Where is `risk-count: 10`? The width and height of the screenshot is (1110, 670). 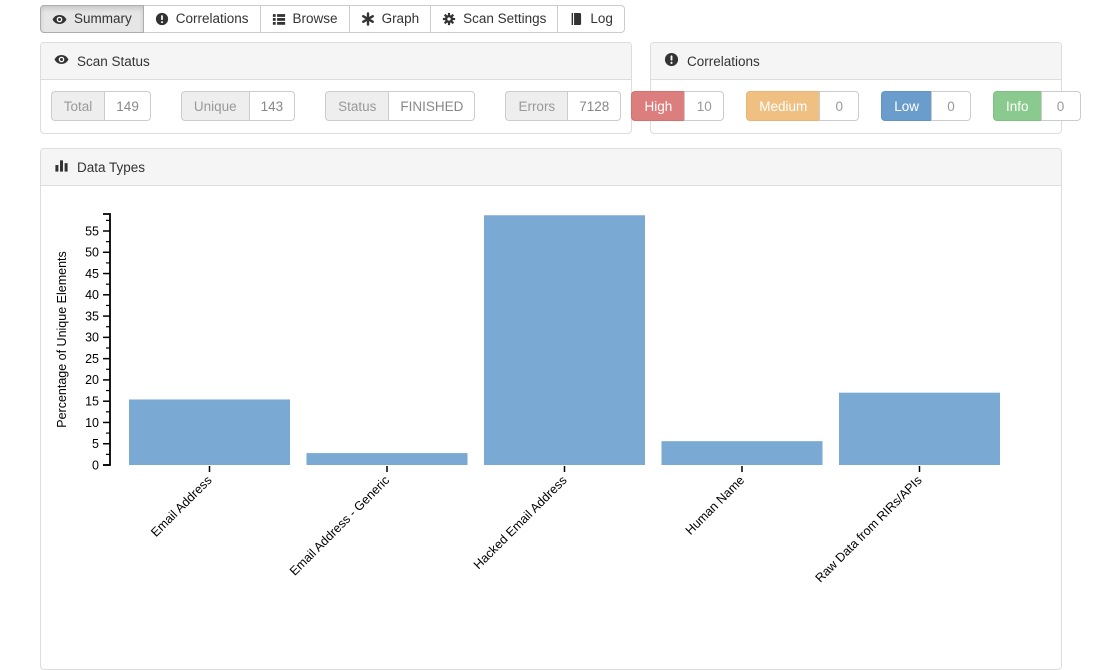 risk-count: 10 is located at coordinates (704, 106).